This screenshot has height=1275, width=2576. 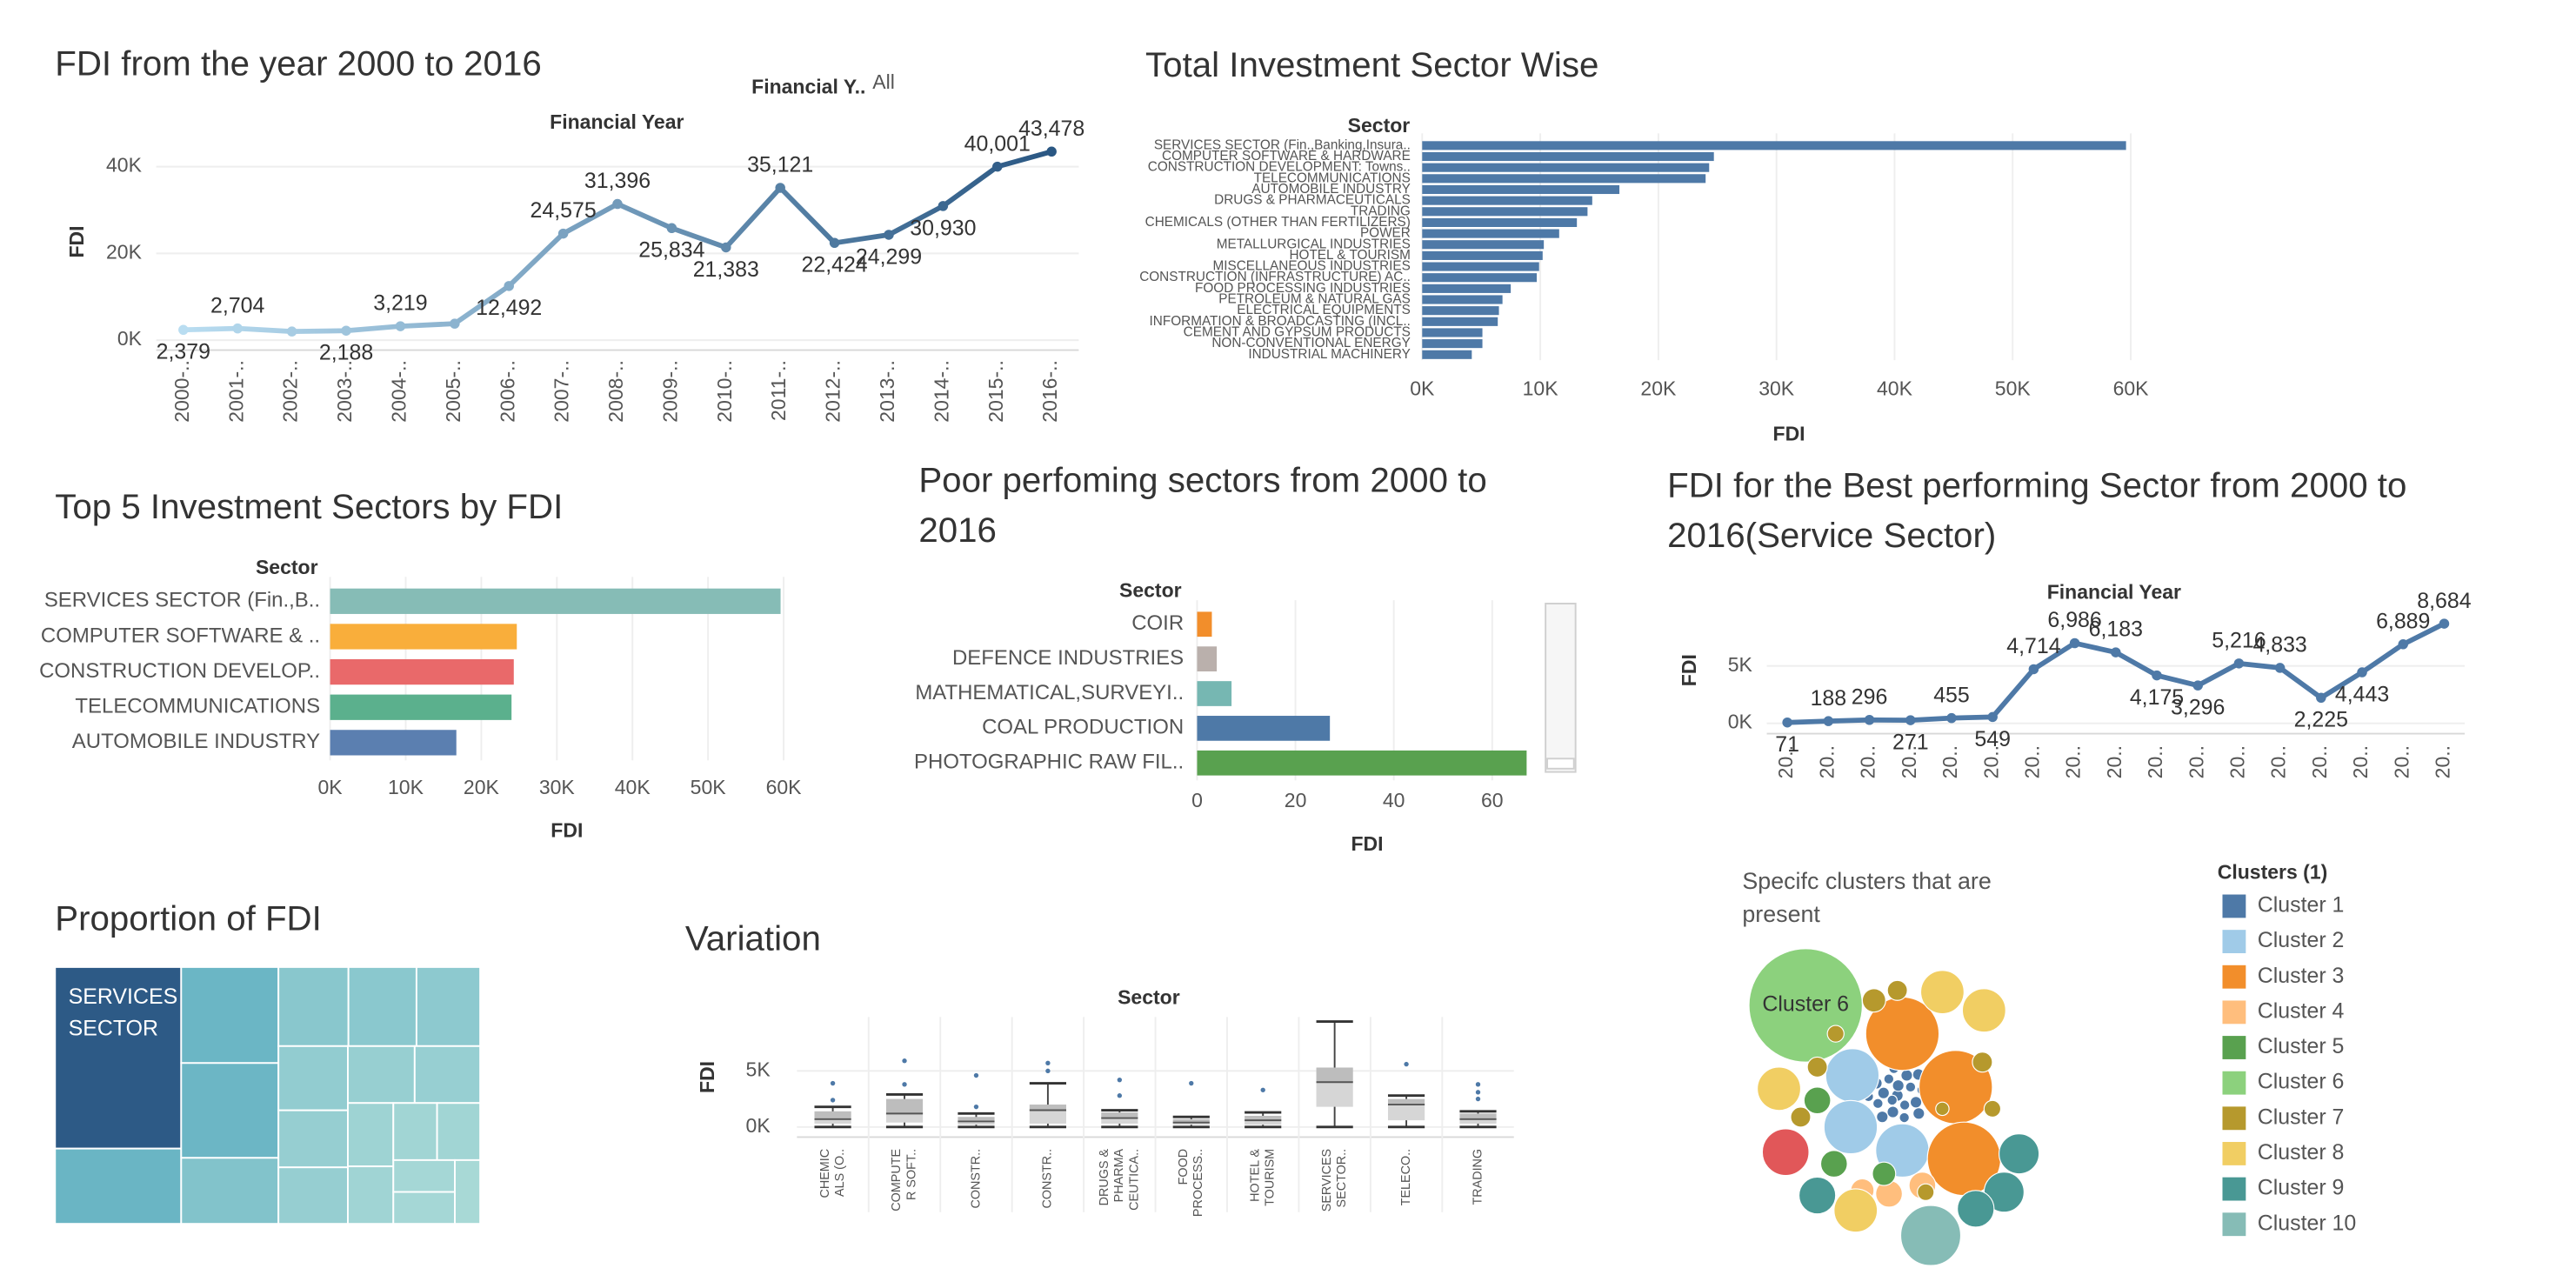 I want to click on x-tick-label: 40, so click(x=1394, y=800).